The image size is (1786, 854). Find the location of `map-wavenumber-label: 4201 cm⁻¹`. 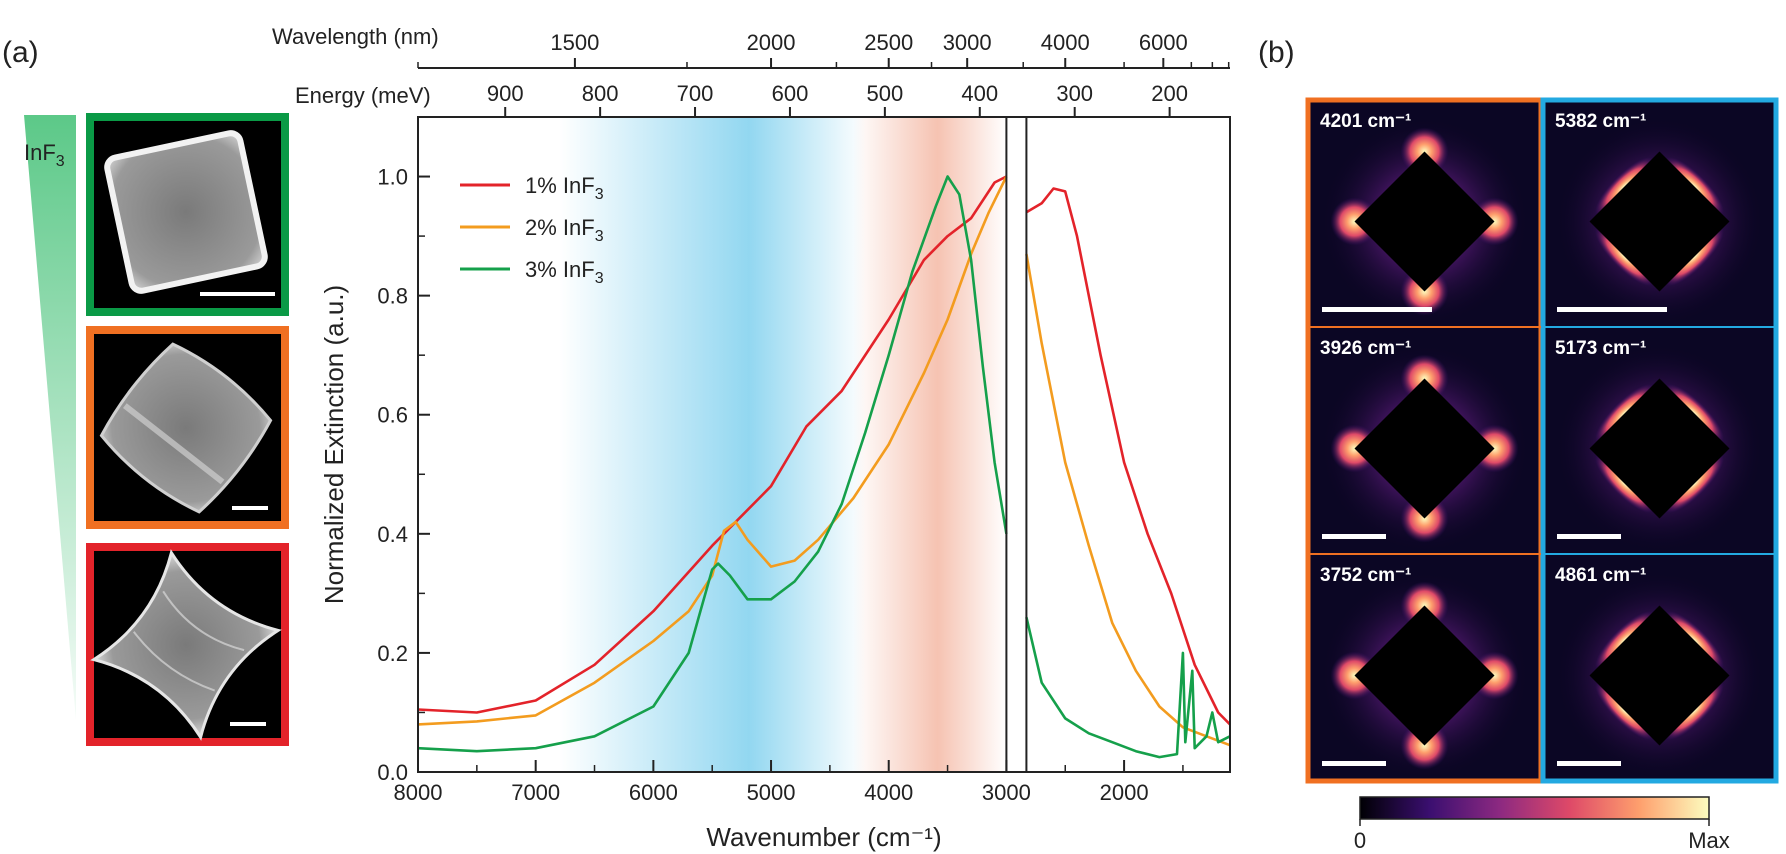

map-wavenumber-label: 4201 cm⁻¹ is located at coordinates (1365, 121).